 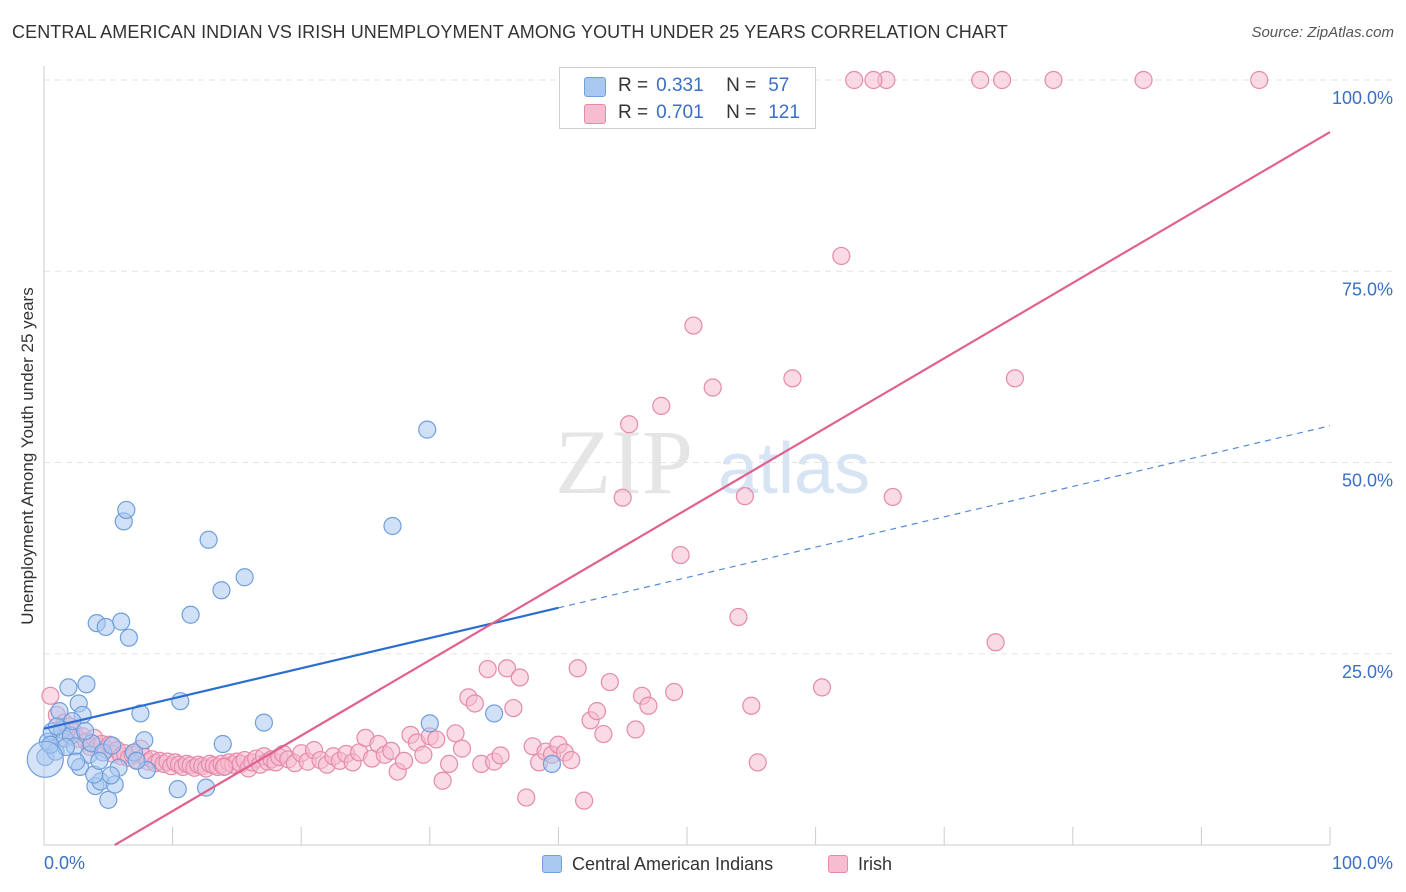 I want to click on central-american-indian-point-large, so click(x=45, y=759).